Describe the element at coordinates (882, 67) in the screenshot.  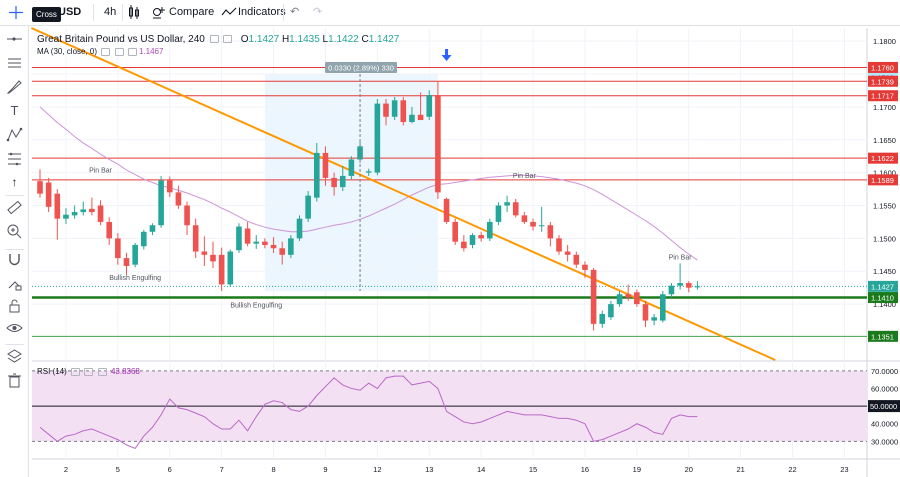
I see `resistance-badge: 1.1760` at that location.